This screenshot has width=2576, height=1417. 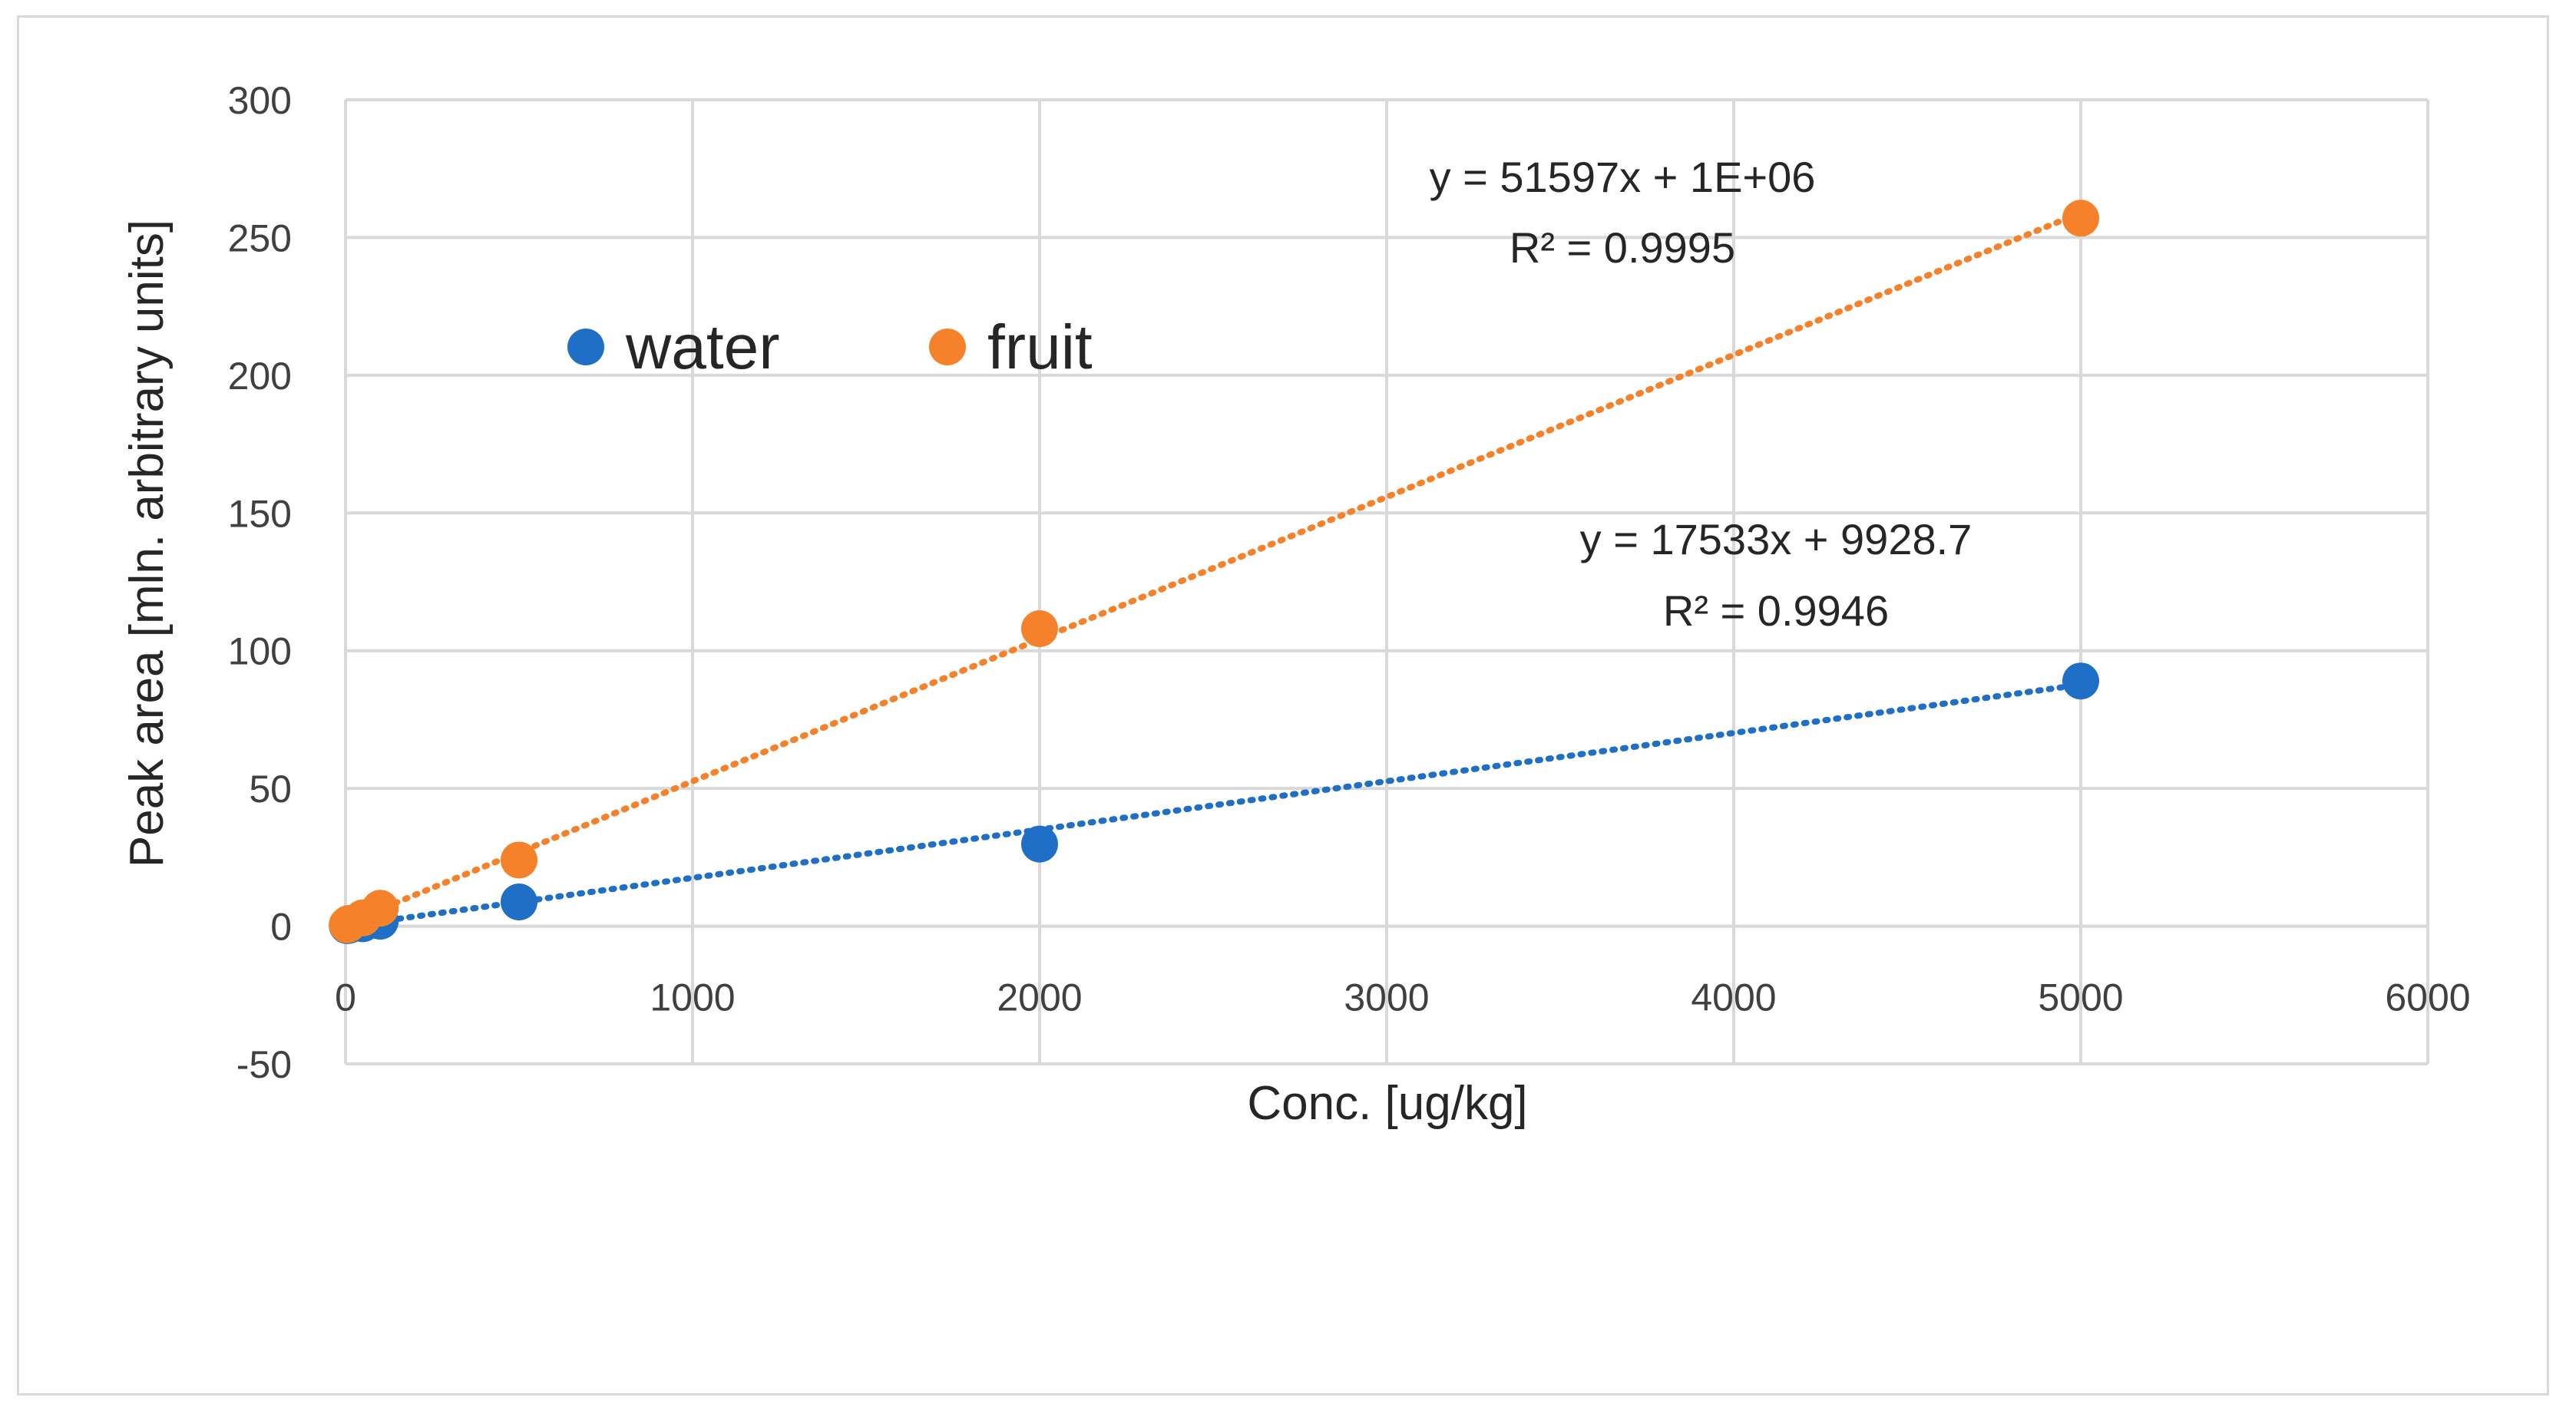 What do you see at coordinates (1213, 805) in the screenshot?
I see `water-trendline` at bounding box center [1213, 805].